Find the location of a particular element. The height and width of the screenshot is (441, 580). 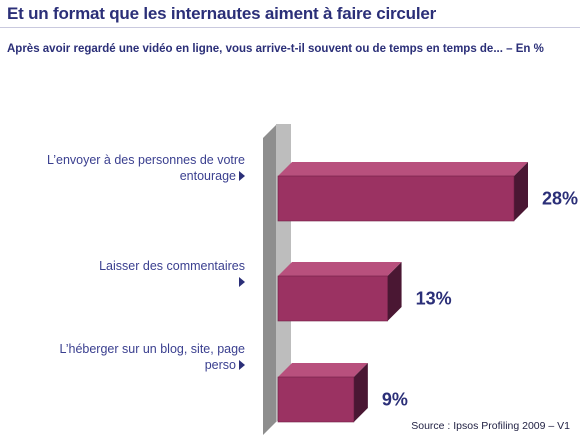

category-label-line: L’envoyer à des personnes de votre is located at coordinates (145, 160).